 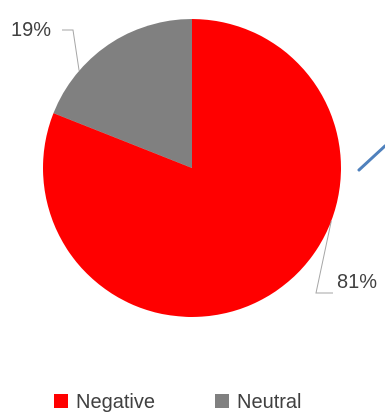 What do you see at coordinates (31, 30) in the screenshot?
I see `data-label-neutral: 19%` at bounding box center [31, 30].